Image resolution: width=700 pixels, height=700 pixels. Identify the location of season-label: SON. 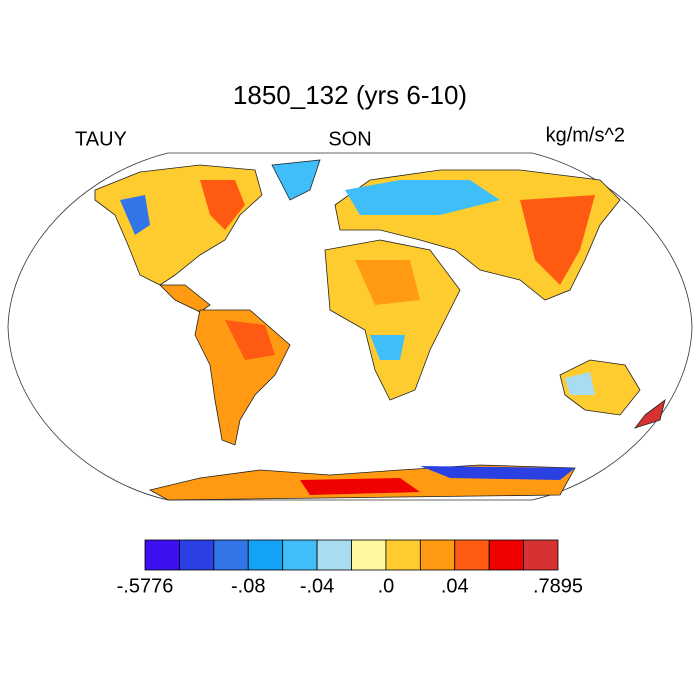
(349, 139).